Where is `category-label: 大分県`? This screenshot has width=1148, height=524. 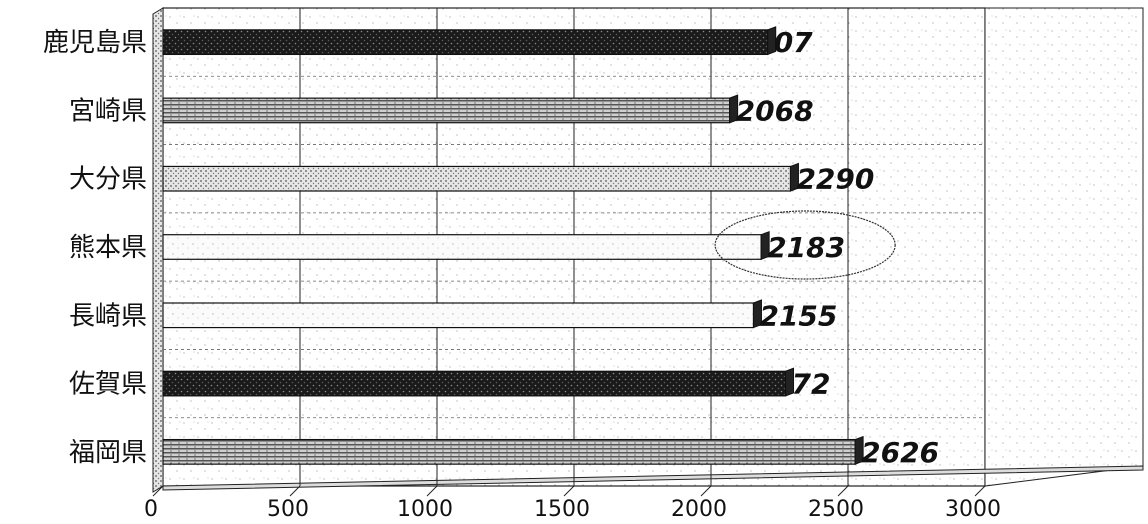 category-label: 大分県 is located at coordinates (108, 180).